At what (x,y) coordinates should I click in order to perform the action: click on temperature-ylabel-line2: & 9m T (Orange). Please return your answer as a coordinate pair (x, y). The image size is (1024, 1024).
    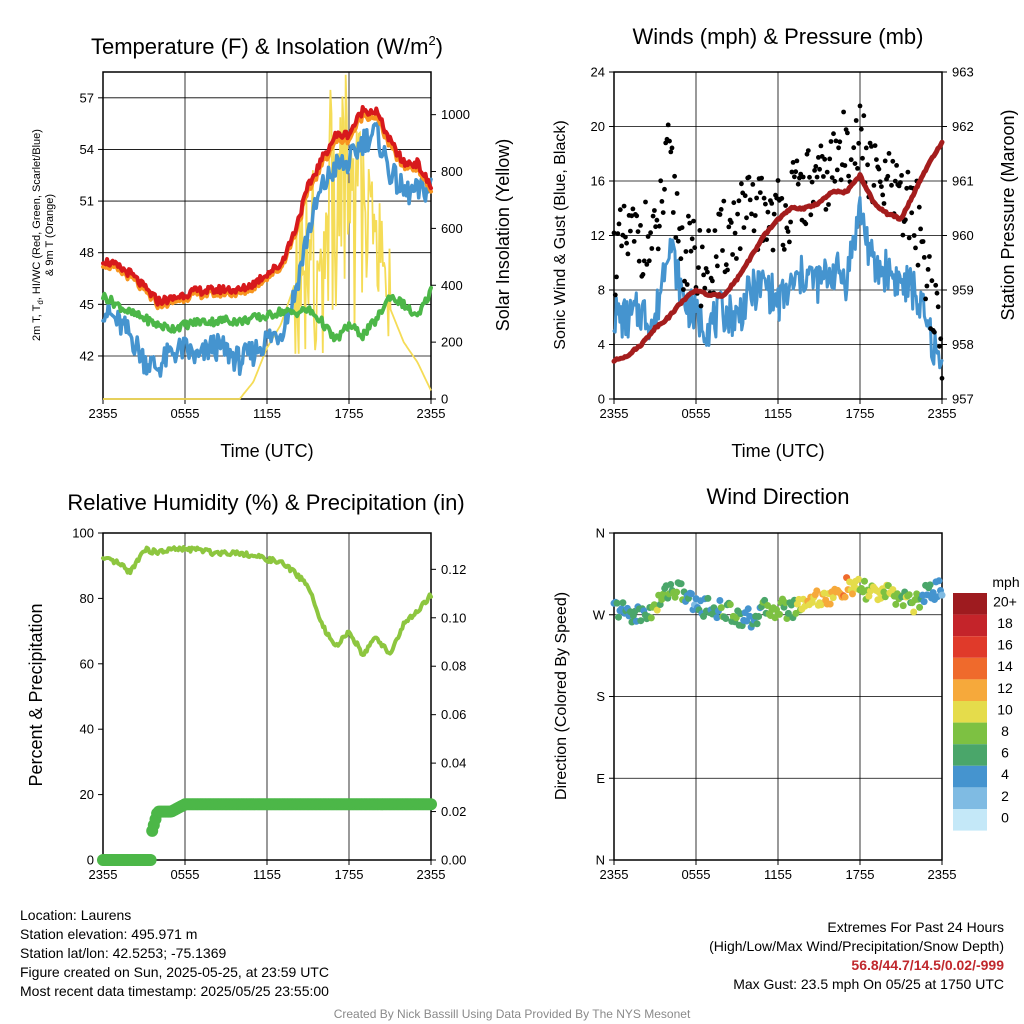
    Looking at the image, I should click on (50, 235).